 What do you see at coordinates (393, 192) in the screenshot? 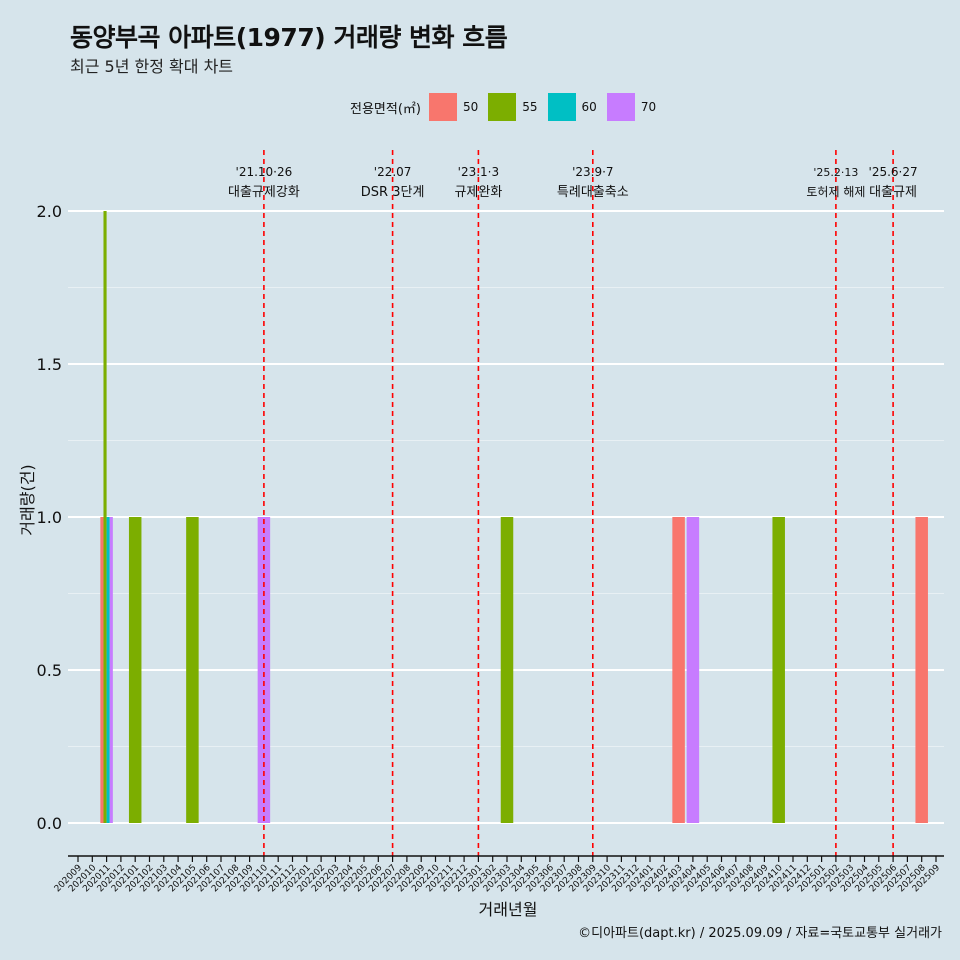
I see `event-label-202207: DSR 3단계` at bounding box center [393, 192].